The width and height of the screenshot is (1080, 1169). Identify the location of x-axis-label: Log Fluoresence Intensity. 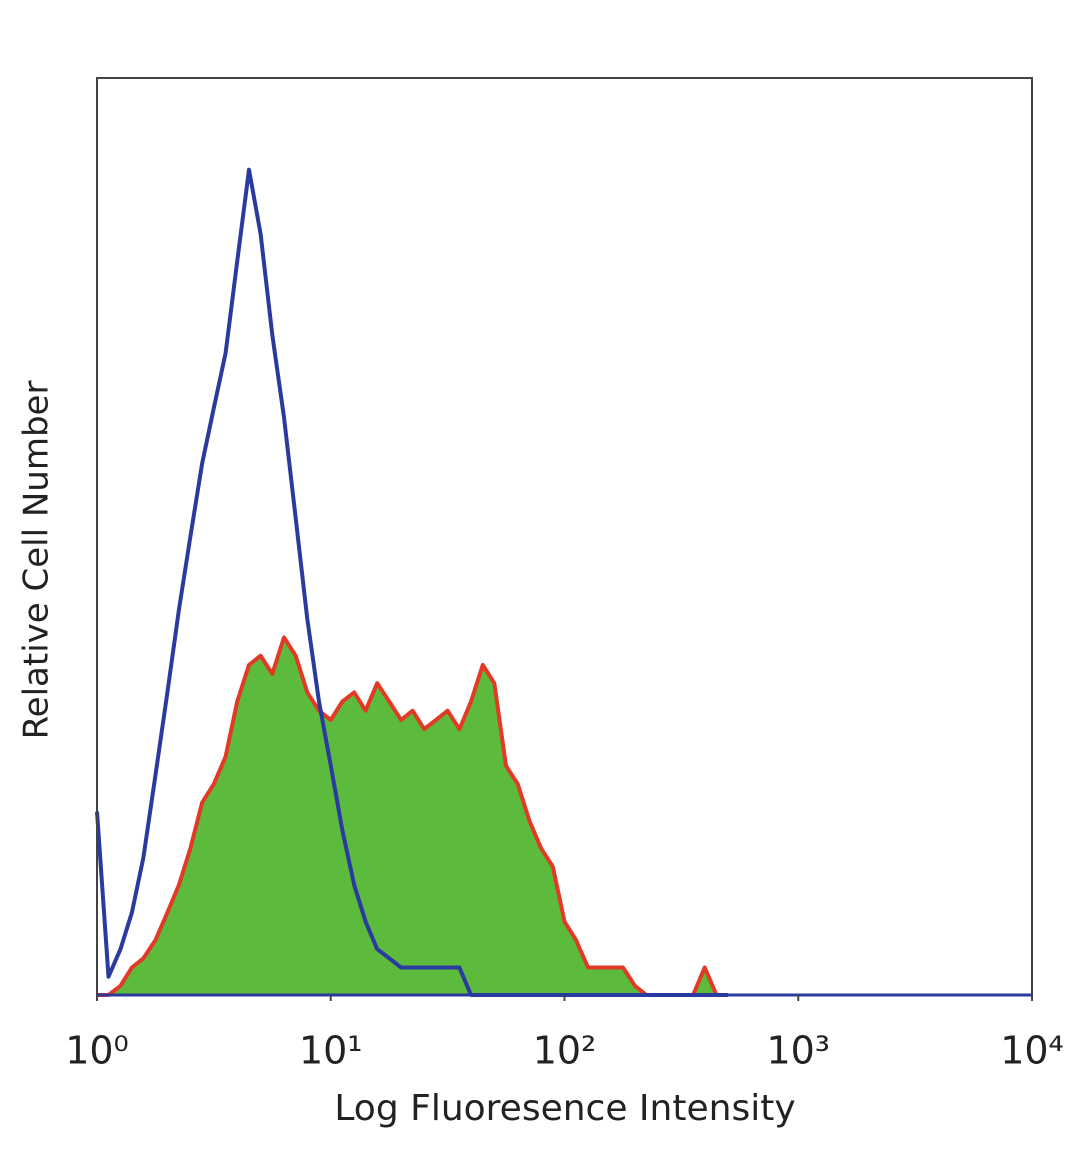
(564, 1108).